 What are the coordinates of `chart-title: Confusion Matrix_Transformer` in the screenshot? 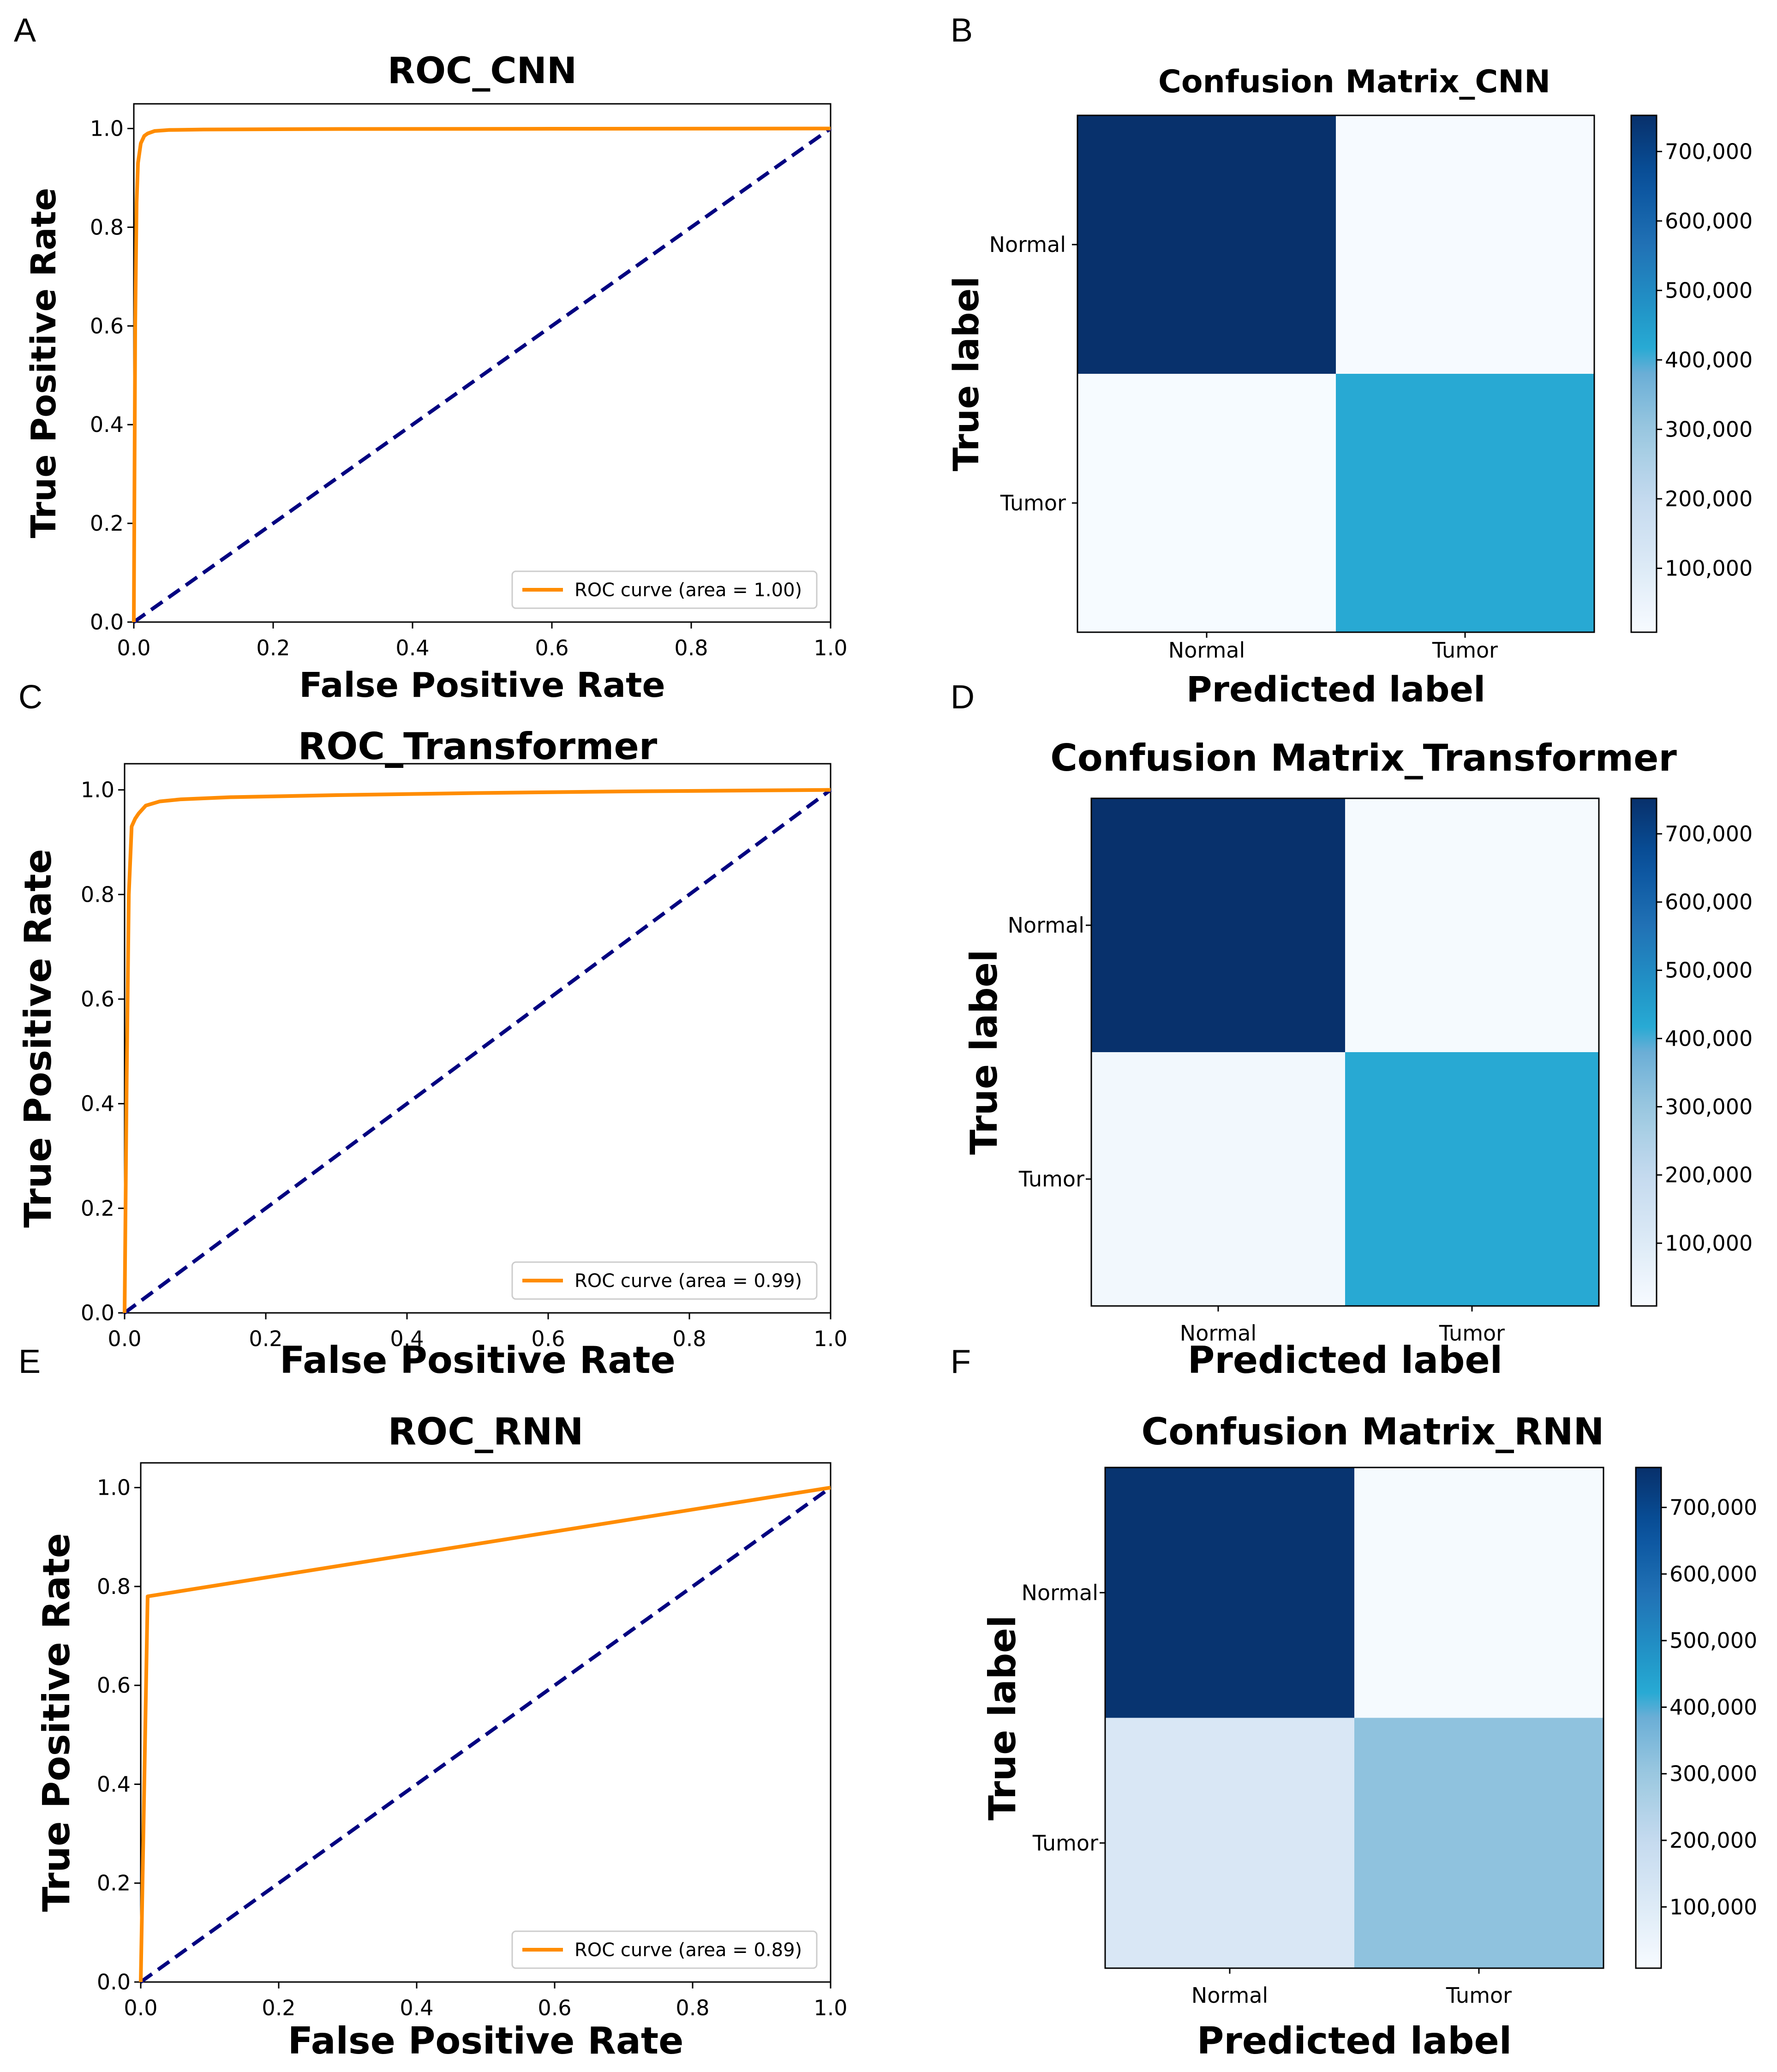 It's located at (1363, 758).